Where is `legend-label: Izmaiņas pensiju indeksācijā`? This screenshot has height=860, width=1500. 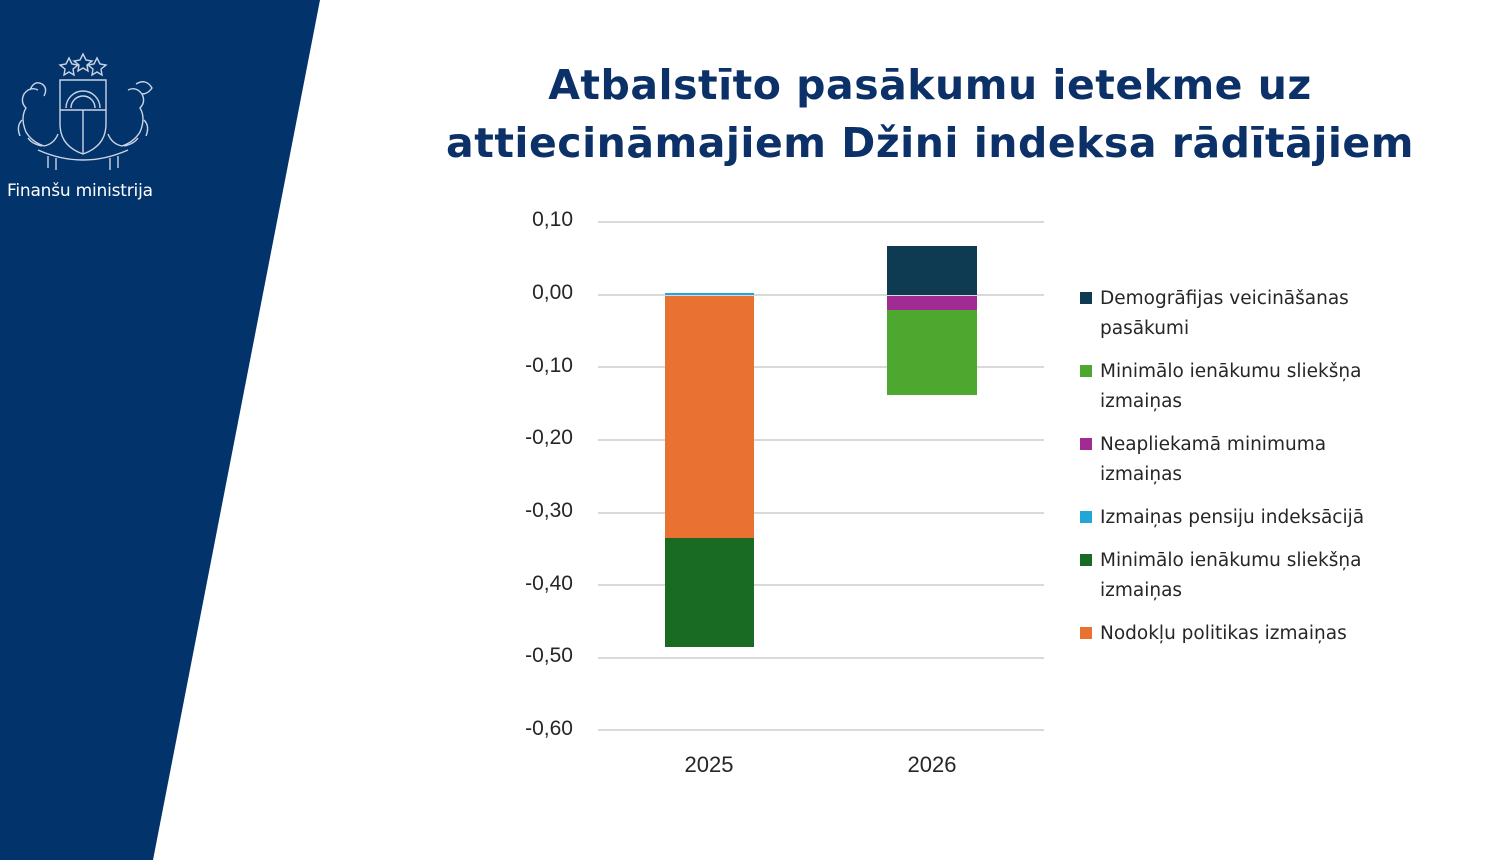 legend-label: Izmaiņas pensiju indeksācijā is located at coordinates (1232, 517).